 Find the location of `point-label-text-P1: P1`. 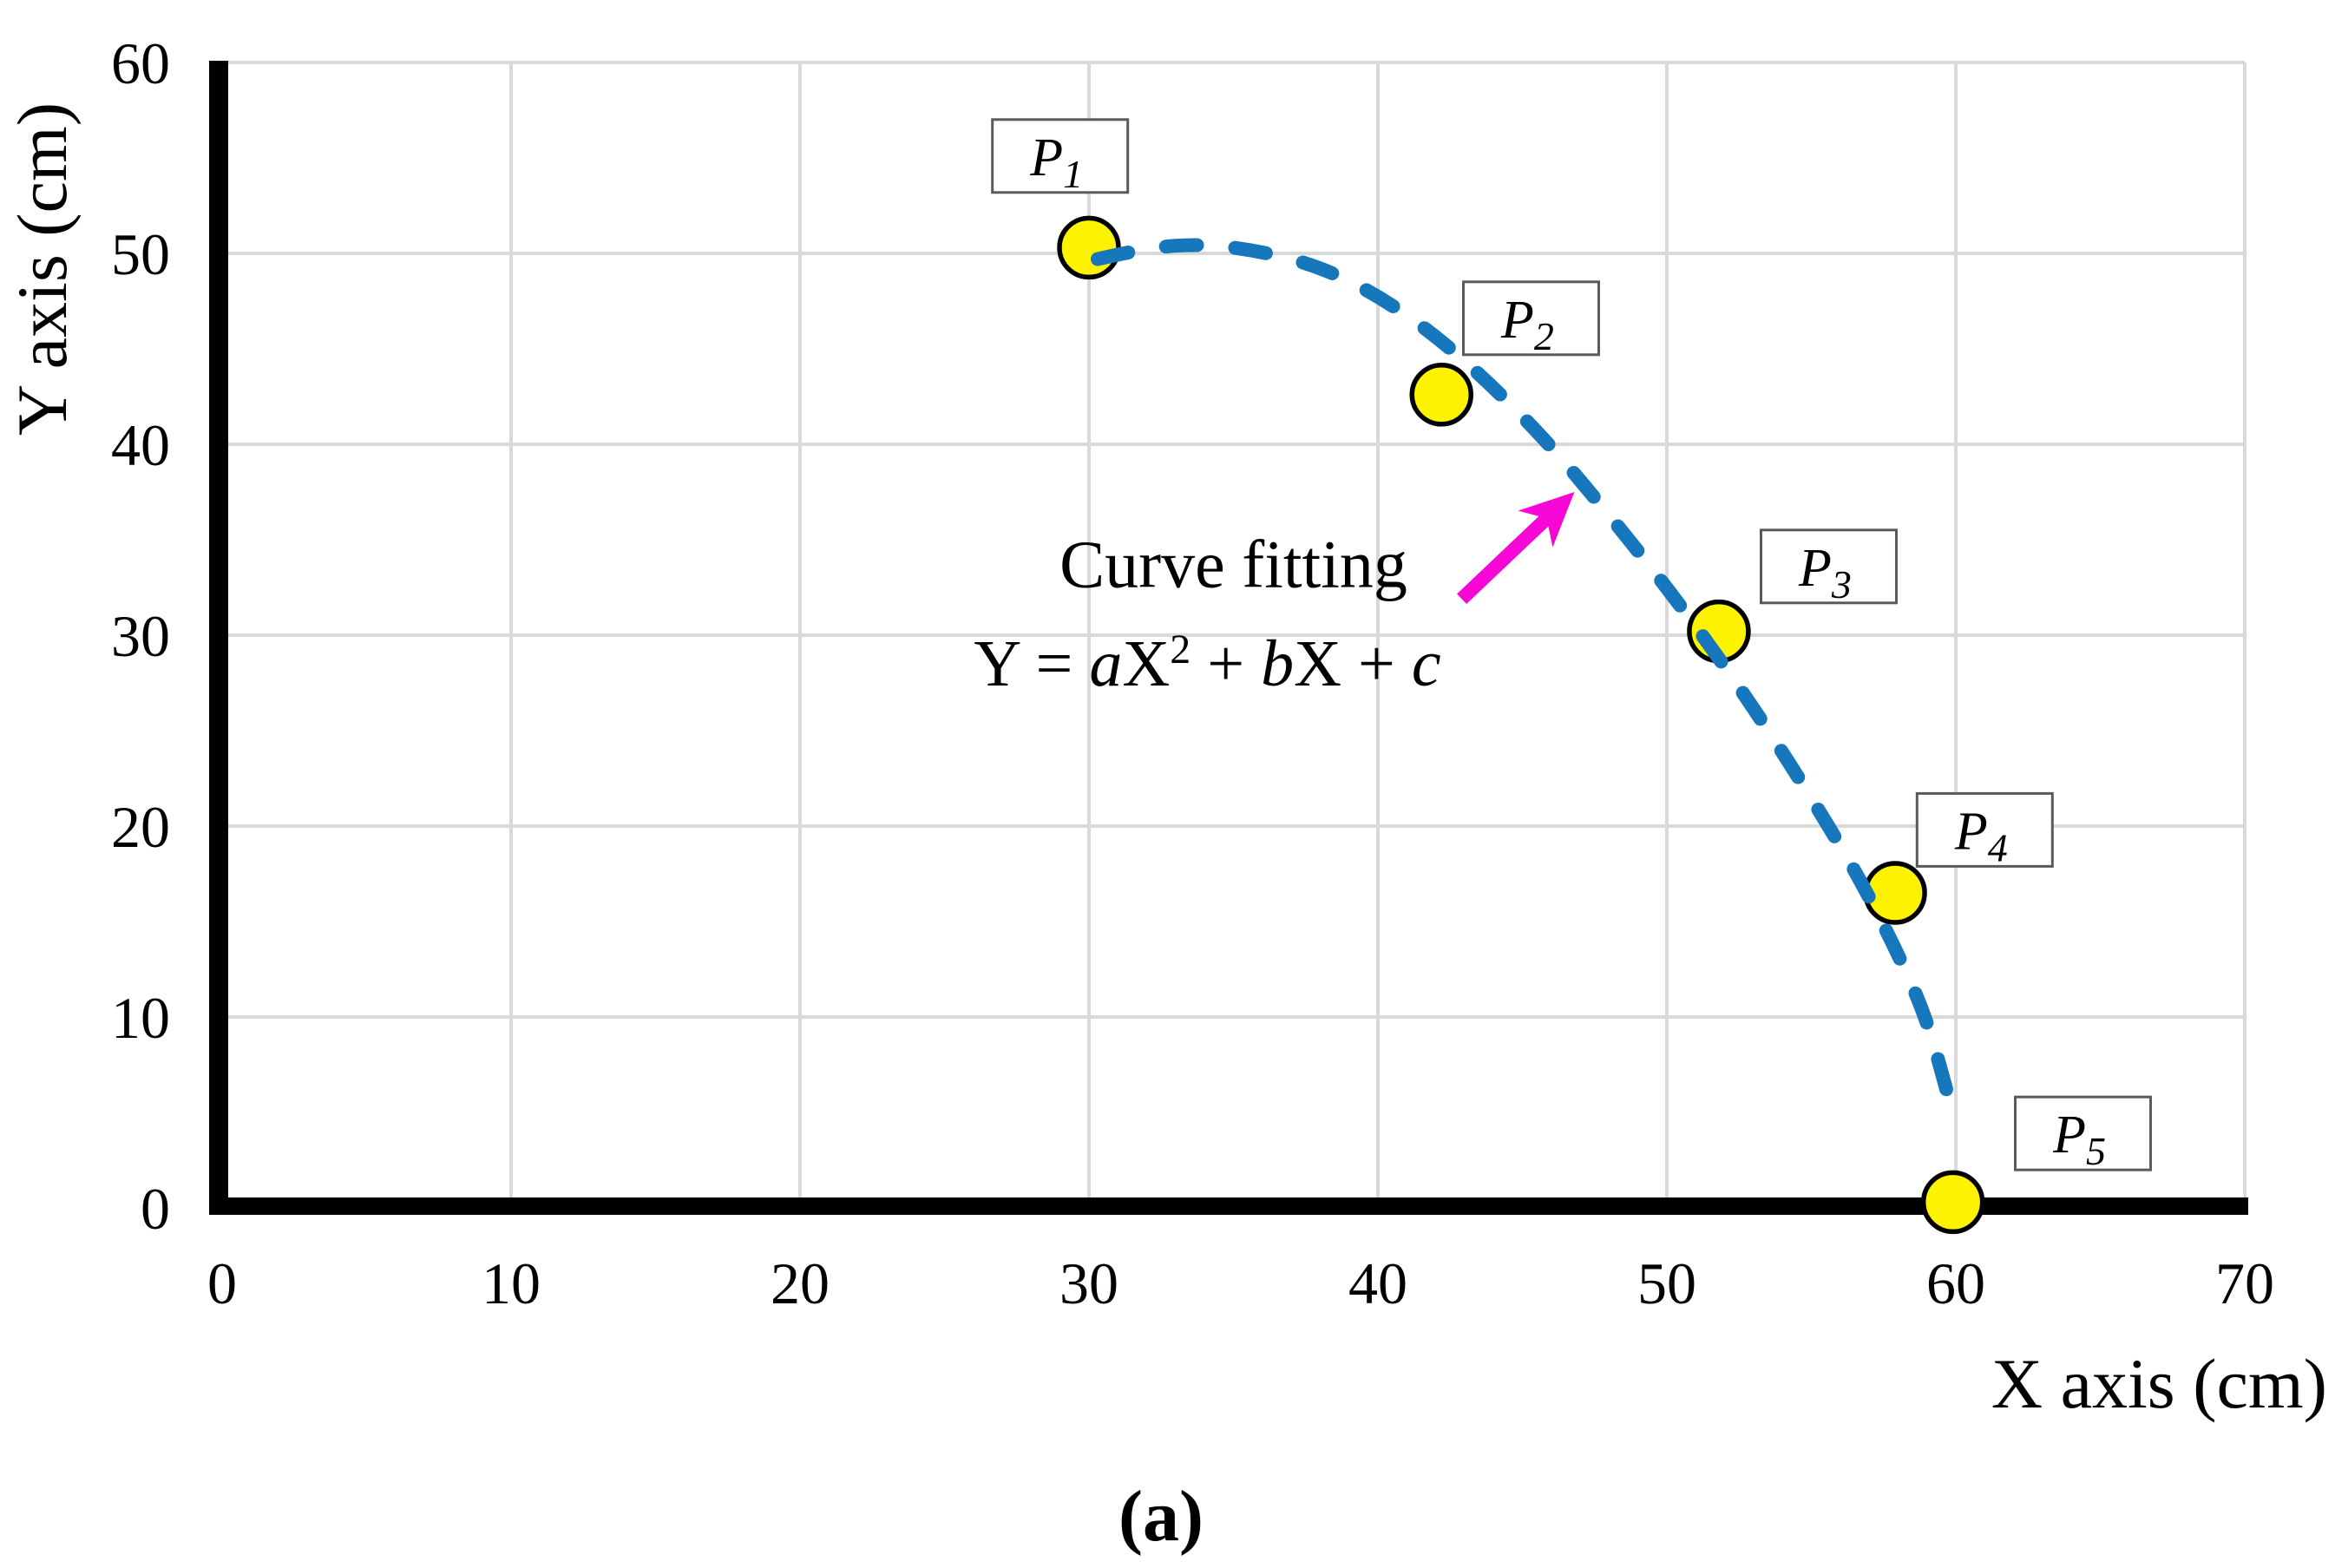

point-label-text-P1: P1 is located at coordinates (1056, 162).